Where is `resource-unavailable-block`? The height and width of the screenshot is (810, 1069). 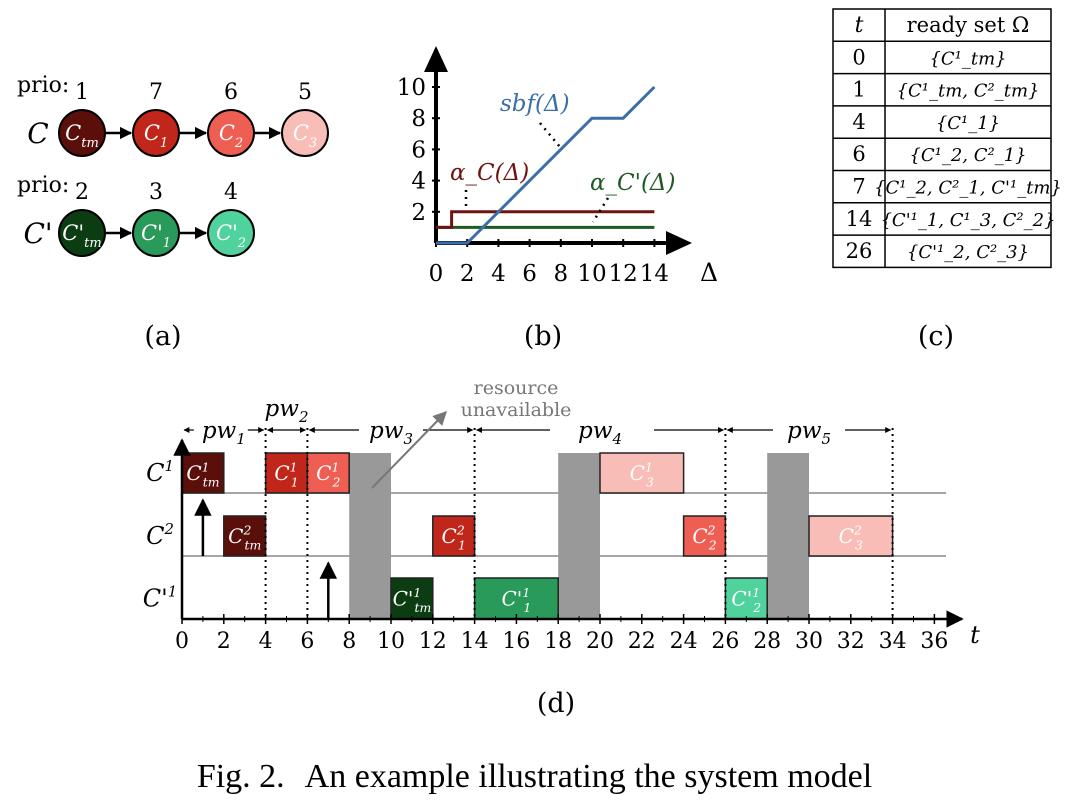
resource-unavailable-block is located at coordinates (370, 536).